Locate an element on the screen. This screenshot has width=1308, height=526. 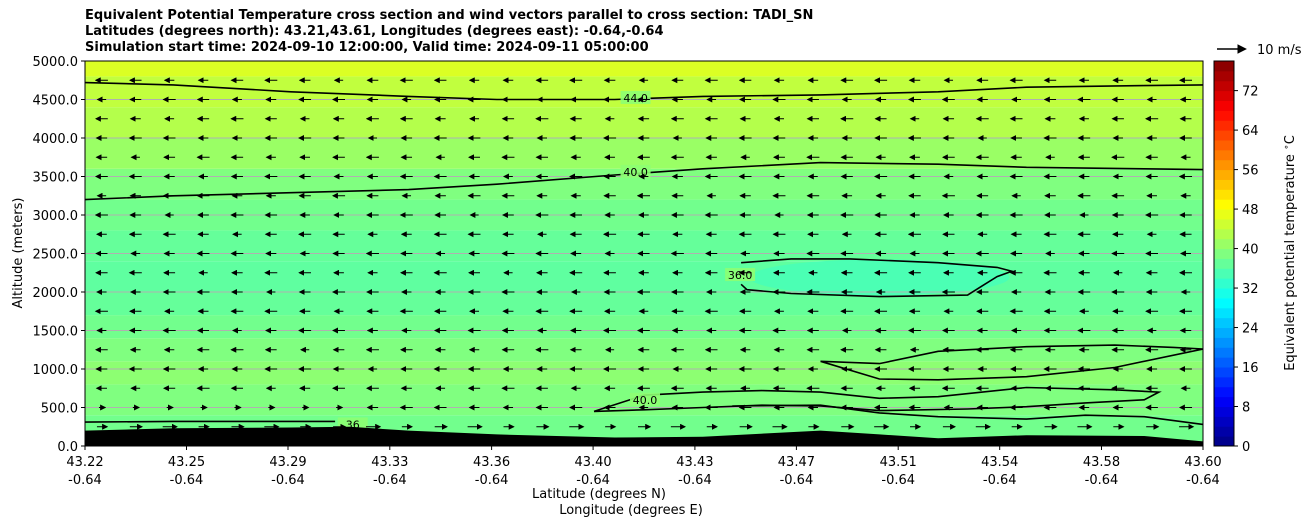
x-tick-label-lat: 43.40 is located at coordinates (592, 462).